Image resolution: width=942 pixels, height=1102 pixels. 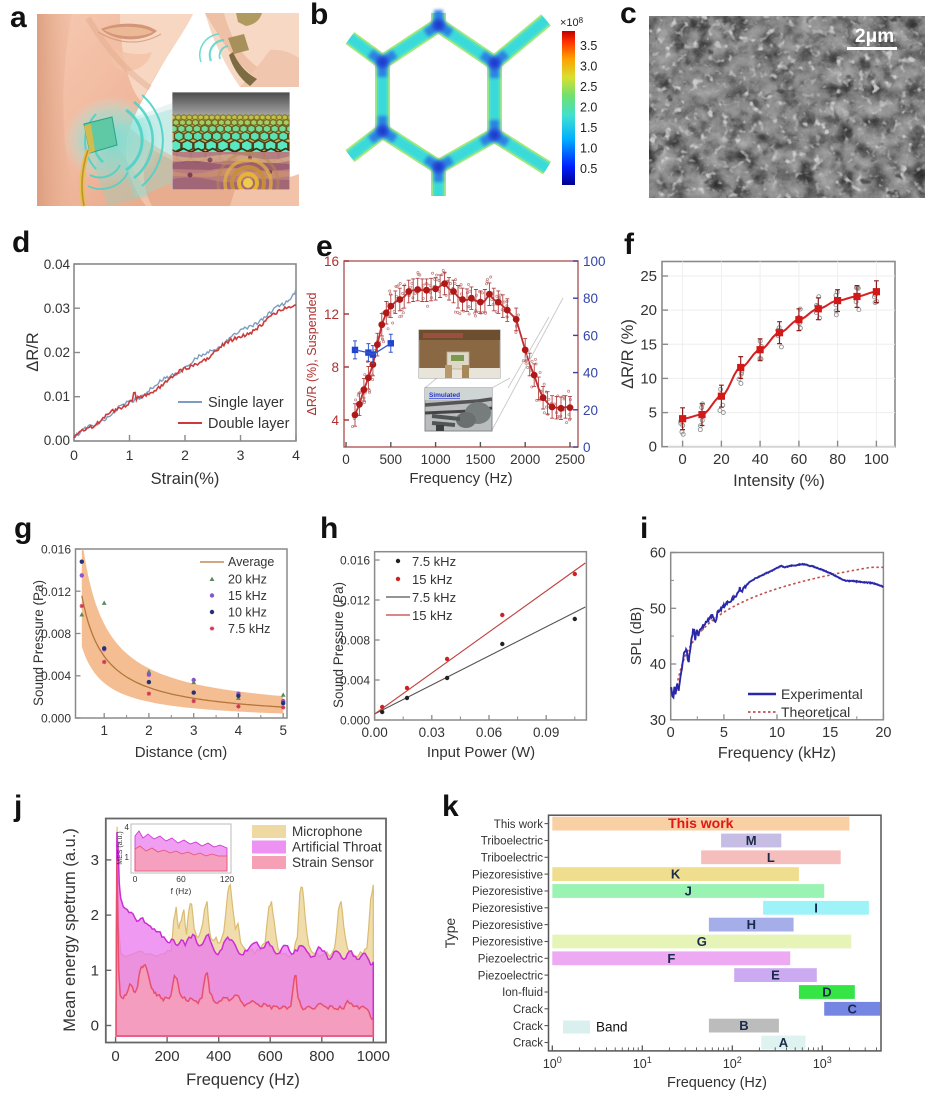 I want to click on svg-text: Input Power (W), so click(x=481, y=752).